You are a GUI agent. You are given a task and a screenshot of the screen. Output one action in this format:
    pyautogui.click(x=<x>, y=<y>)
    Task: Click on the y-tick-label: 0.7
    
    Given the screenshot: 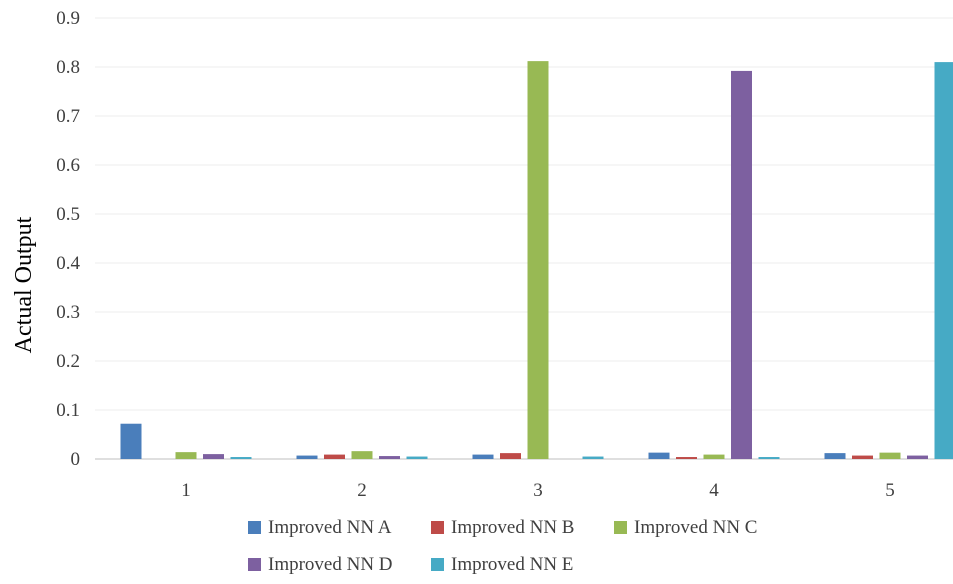 What is the action you would take?
    pyautogui.click(x=68, y=116)
    